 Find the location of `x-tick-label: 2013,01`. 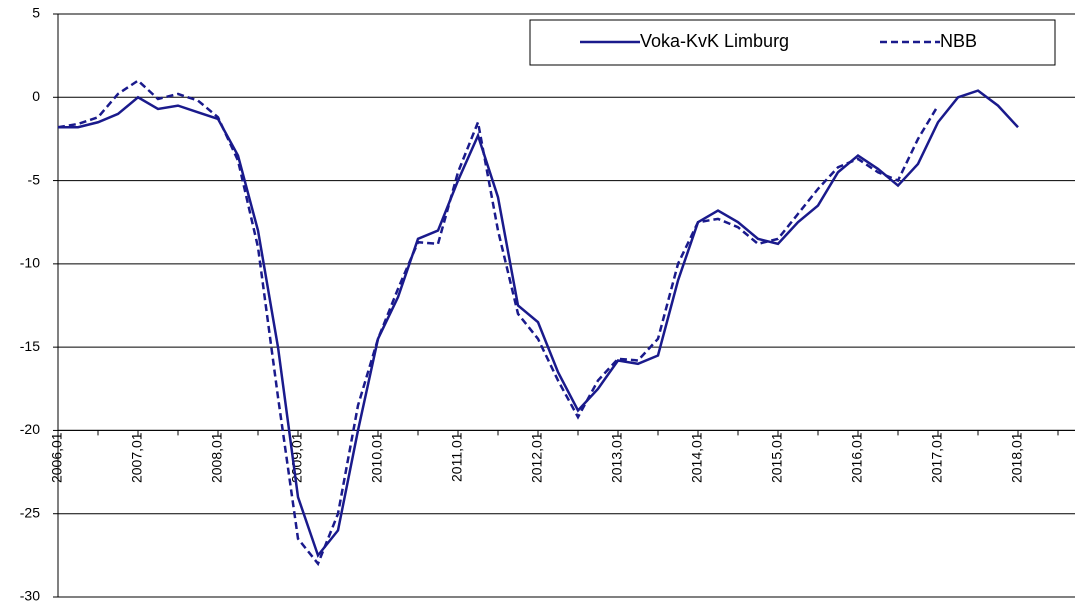

x-tick-label: 2013,01 is located at coordinates (617, 457).